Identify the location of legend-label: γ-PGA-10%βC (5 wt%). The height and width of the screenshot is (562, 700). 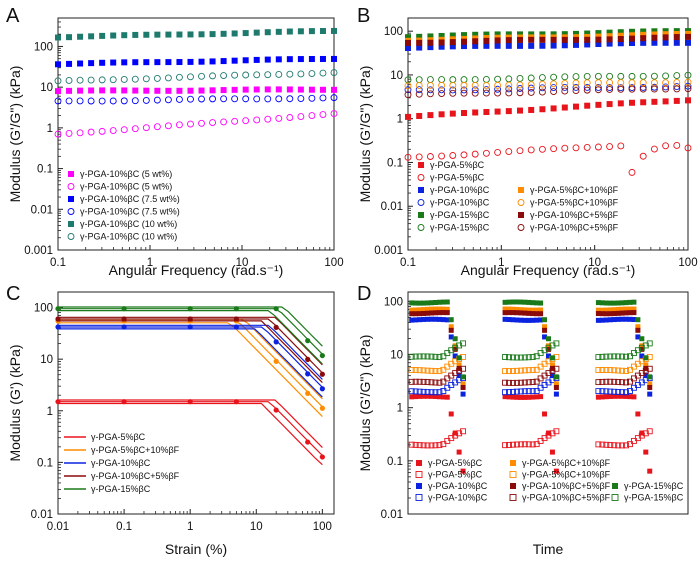
(126, 187).